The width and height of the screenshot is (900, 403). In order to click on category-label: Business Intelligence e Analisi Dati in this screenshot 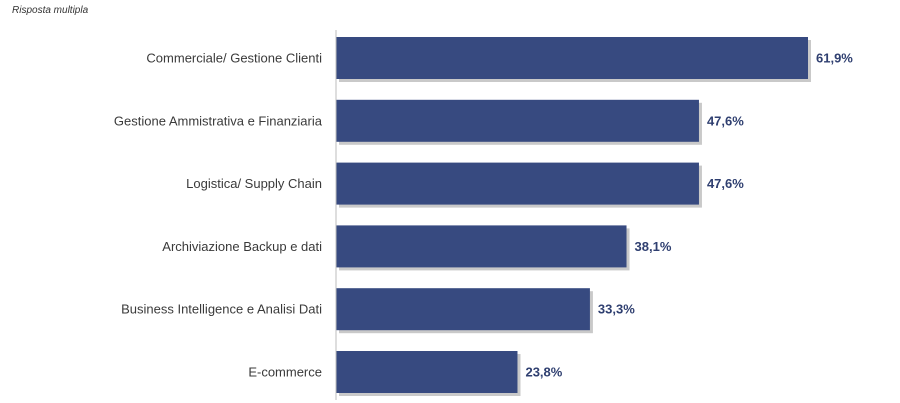, I will do `click(221, 309)`.